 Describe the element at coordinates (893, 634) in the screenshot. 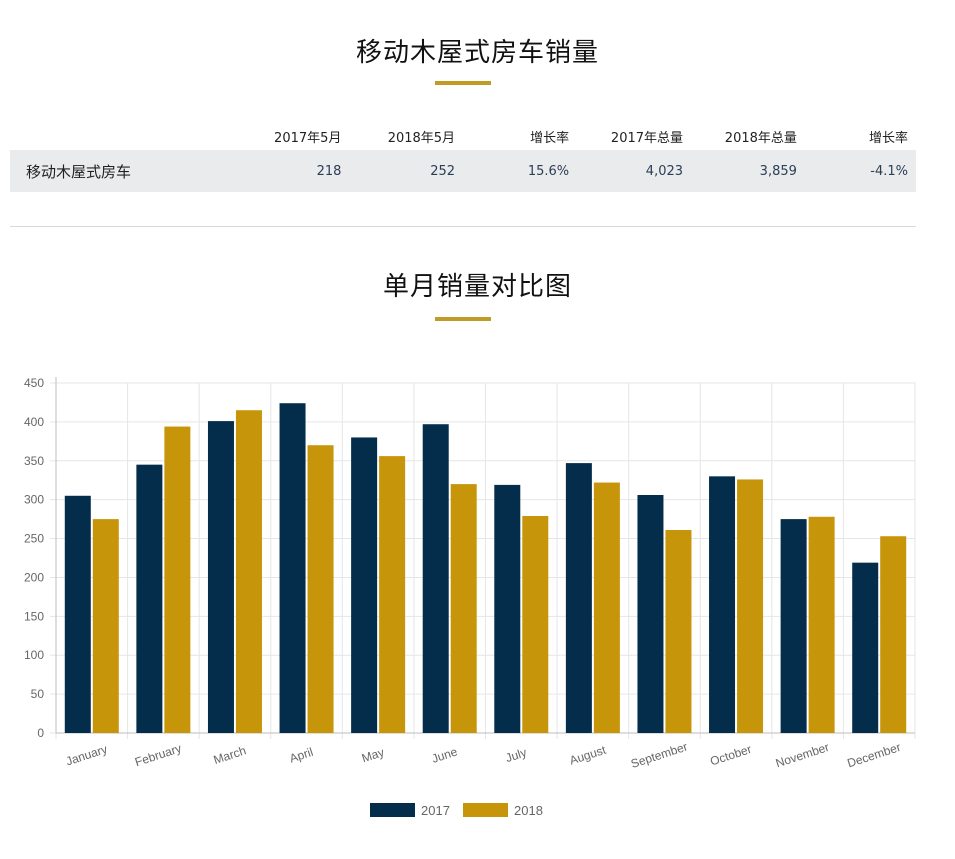

I see `bar-2018-december` at that location.